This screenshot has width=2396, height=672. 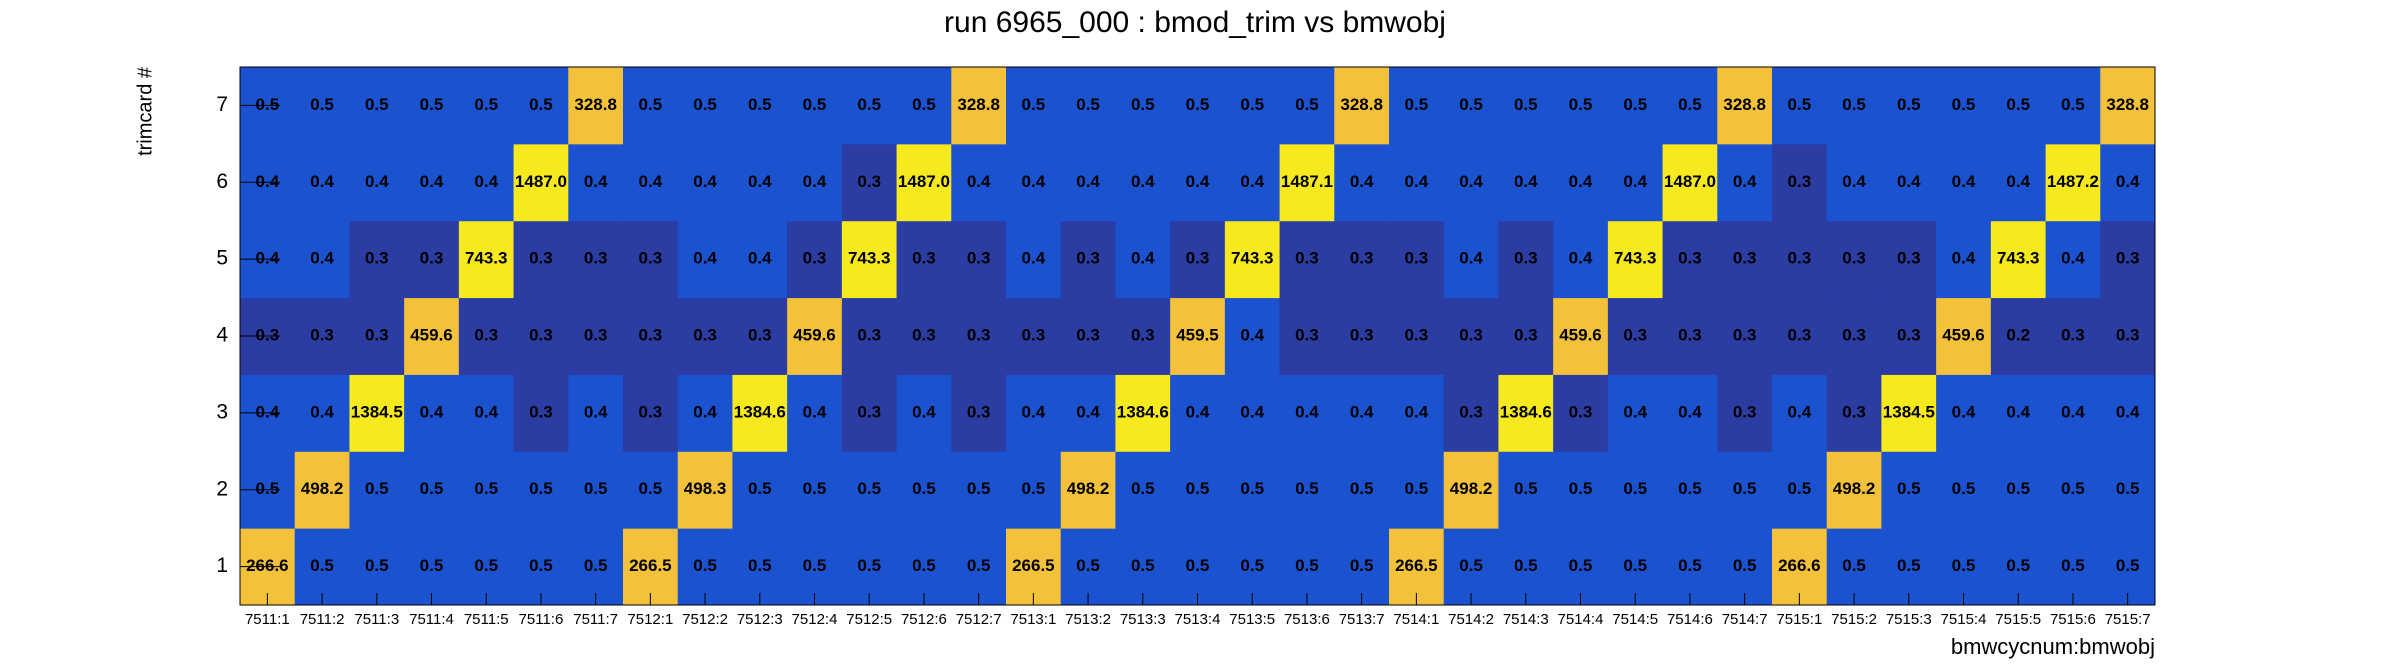 I want to click on x-tick-label: 7515:3, so click(x=1909, y=619).